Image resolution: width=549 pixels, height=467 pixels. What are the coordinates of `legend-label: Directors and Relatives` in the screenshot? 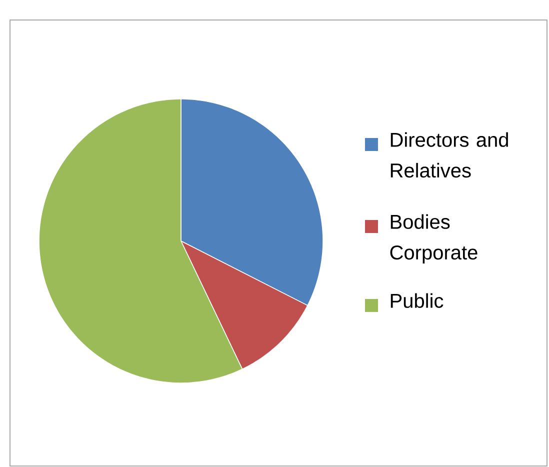 It's located at (449, 155).